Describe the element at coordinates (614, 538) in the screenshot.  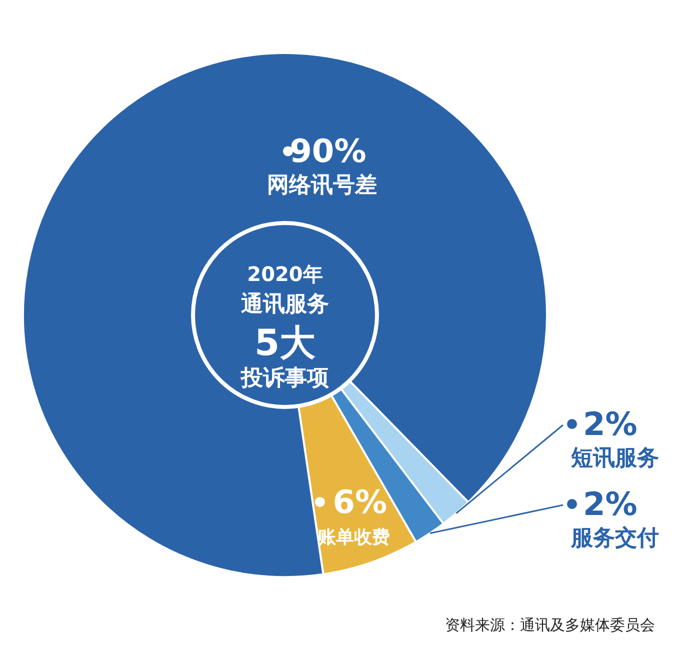
I see `slice-label: 服务交付` at that location.